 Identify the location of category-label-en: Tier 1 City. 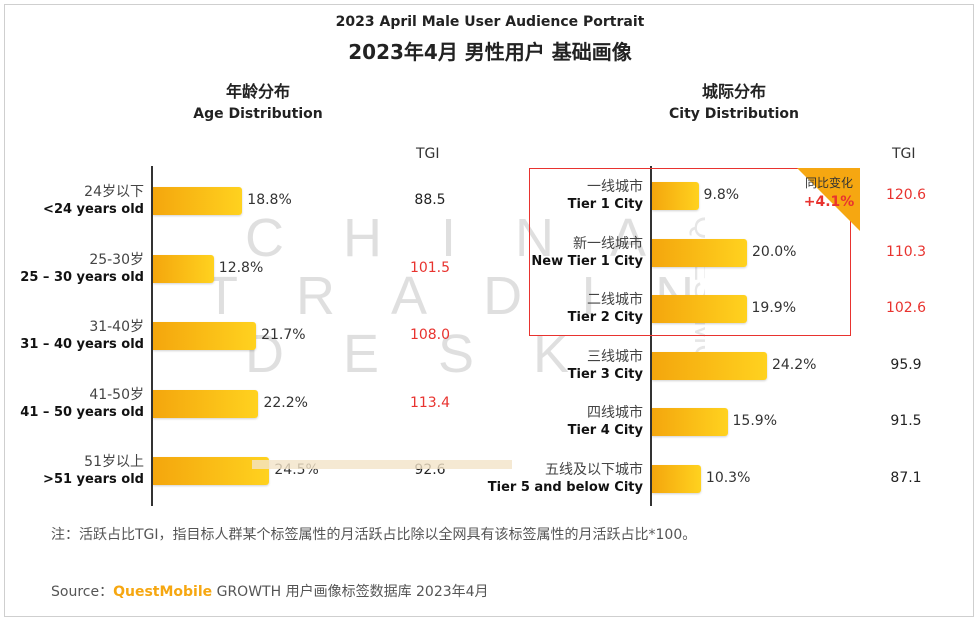
(605, 204).